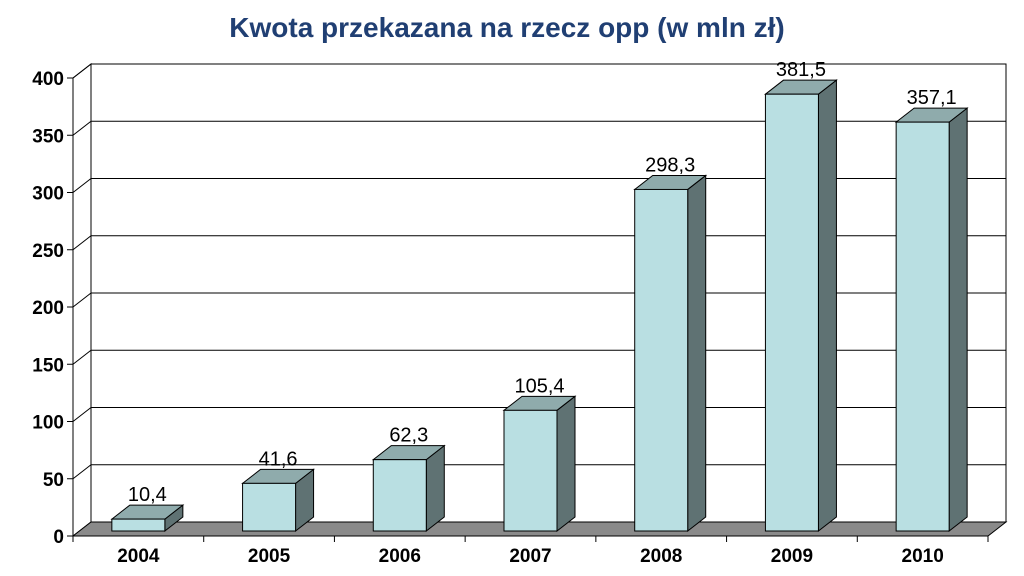 Image resolution: width=1024 pixels, height=576 pixels. I want to click on data-label: 357,1, so click(932, 98).